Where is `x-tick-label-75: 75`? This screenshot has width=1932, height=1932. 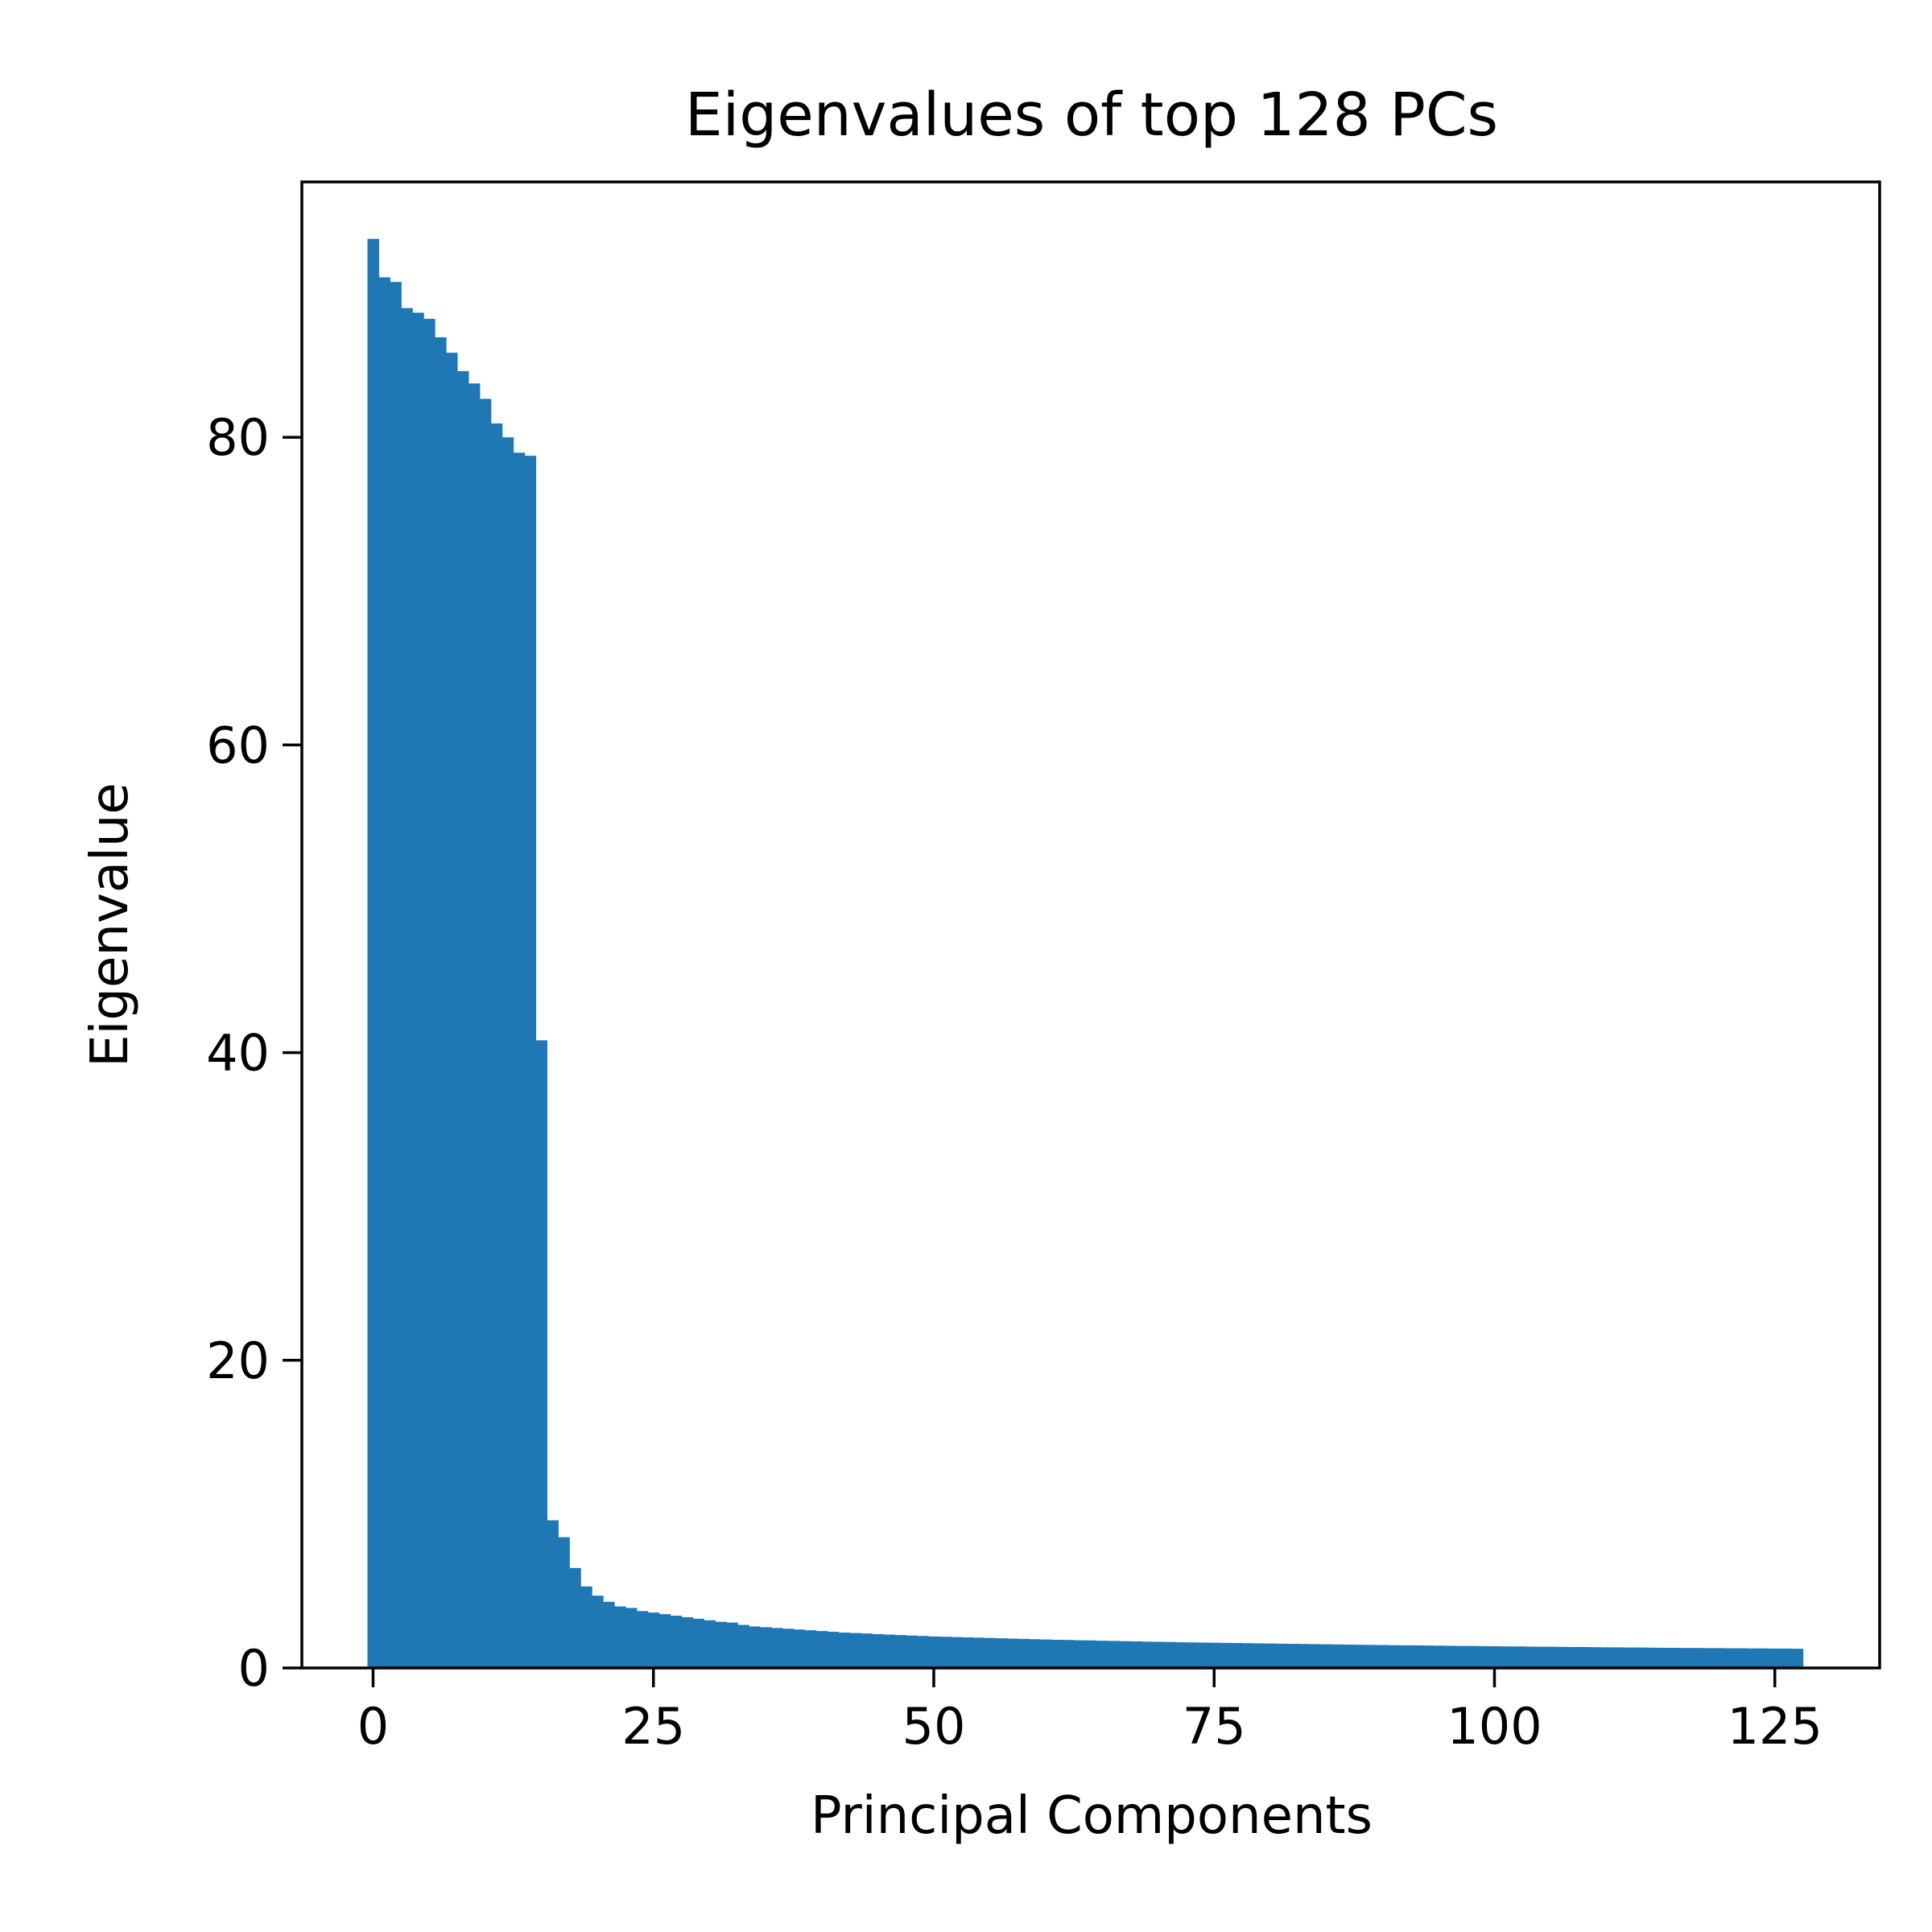 x-tick-label-75: 75 is located at coordinates (1214, 1726).